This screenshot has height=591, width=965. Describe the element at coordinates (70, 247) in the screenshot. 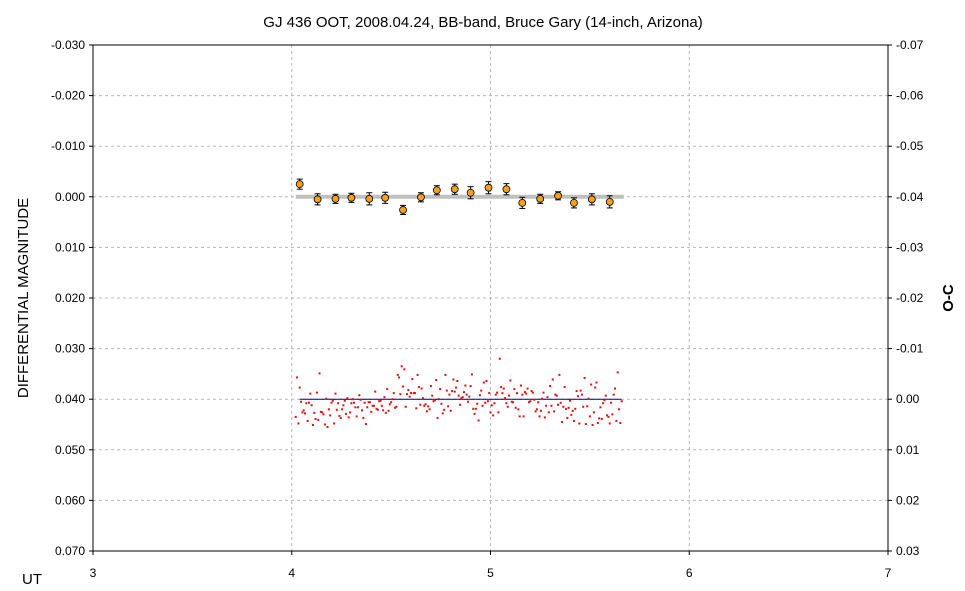

I see `y-tick-label: 0.010` at that location.